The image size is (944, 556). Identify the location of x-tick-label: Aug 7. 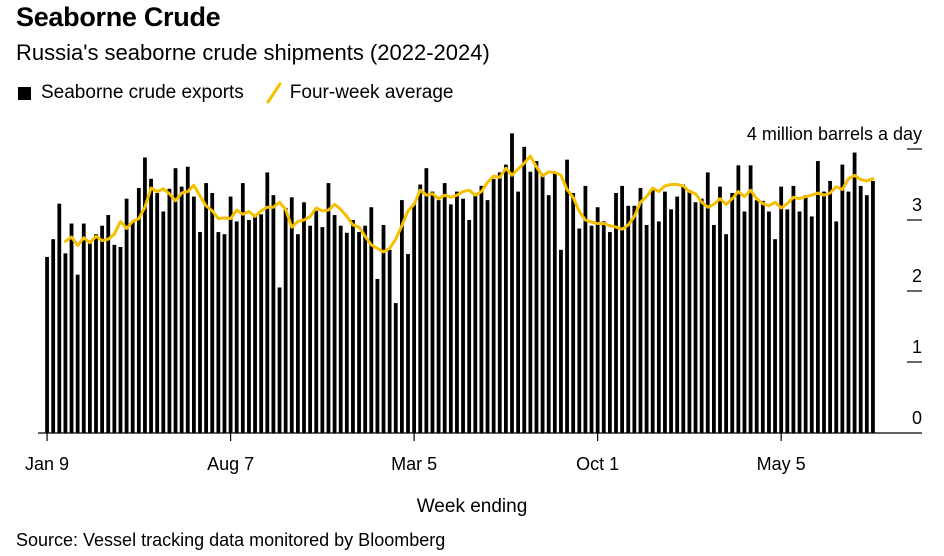
(230, 464).